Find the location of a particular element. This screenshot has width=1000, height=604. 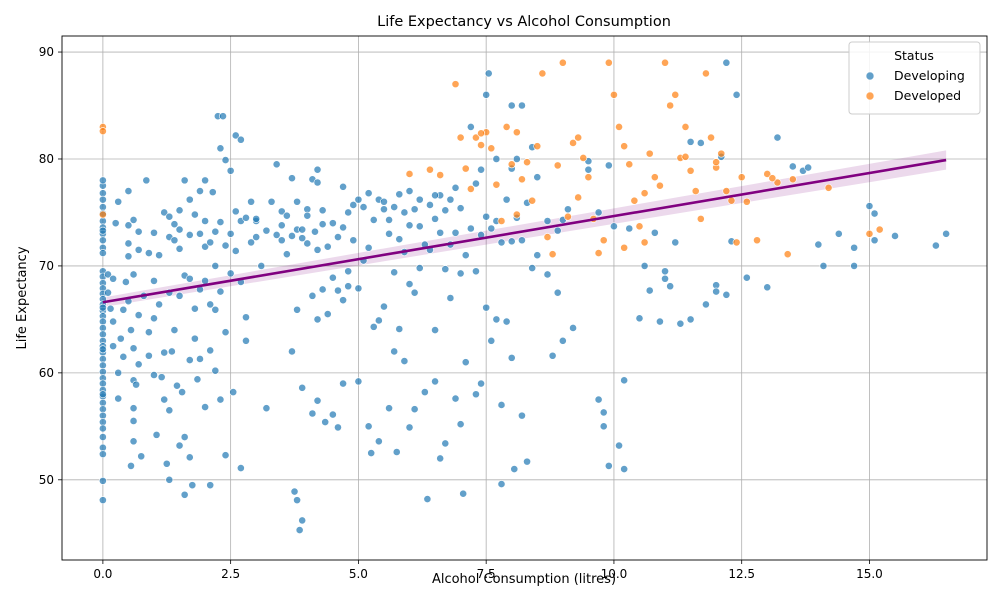

y-axis-label: Life Expectancy is located at coordinates (22, 297).